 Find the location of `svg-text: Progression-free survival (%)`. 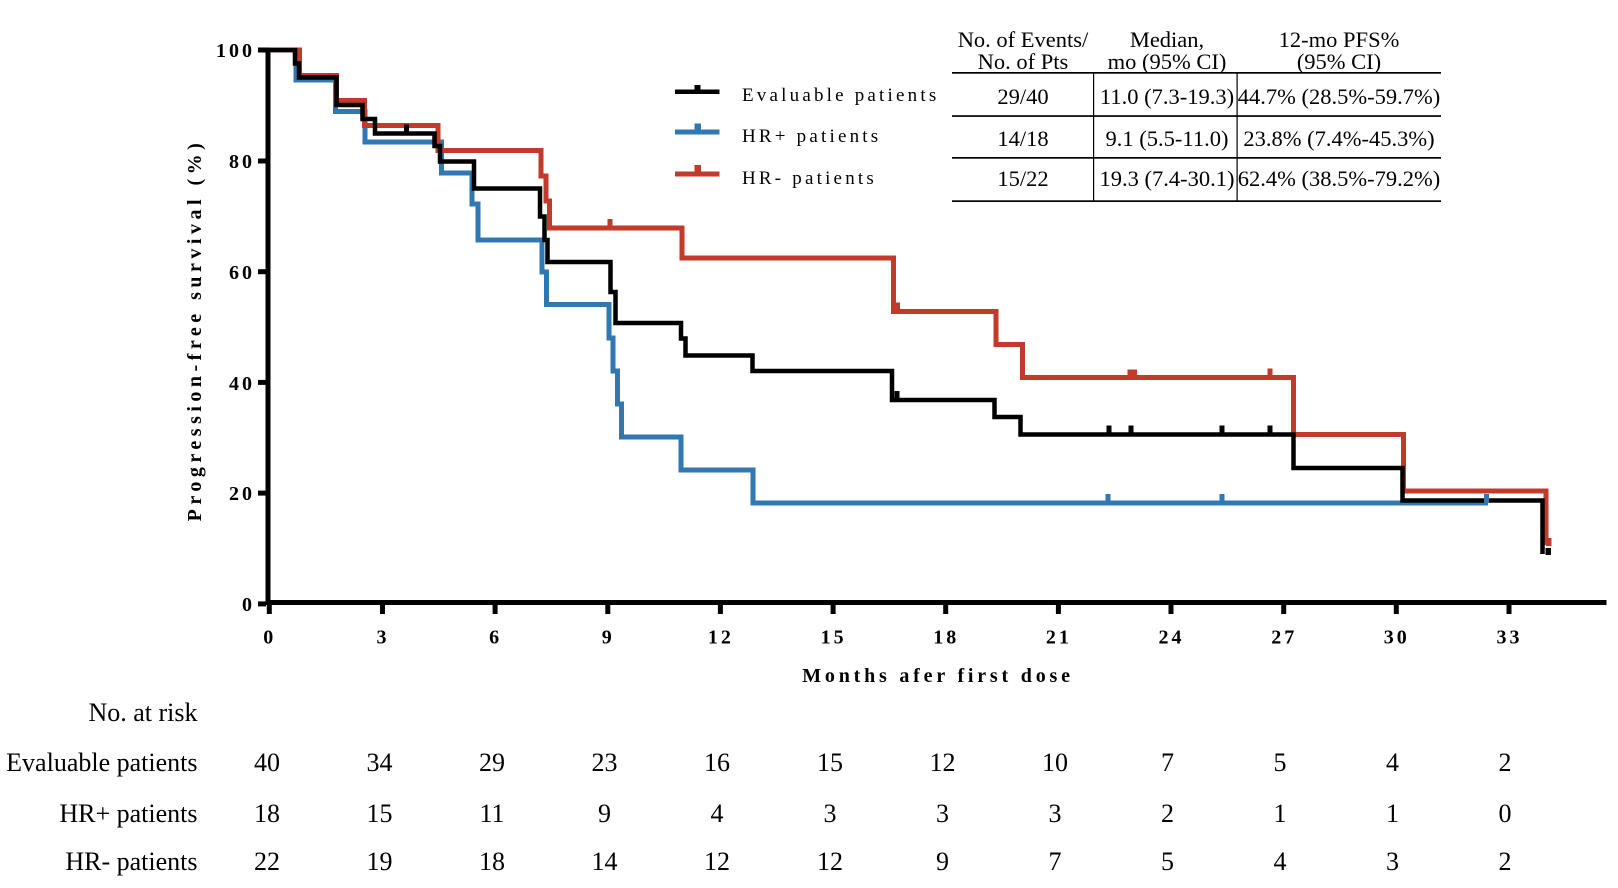

svg-text: Progression-free survival (%) is located at coordinates (195, 330).